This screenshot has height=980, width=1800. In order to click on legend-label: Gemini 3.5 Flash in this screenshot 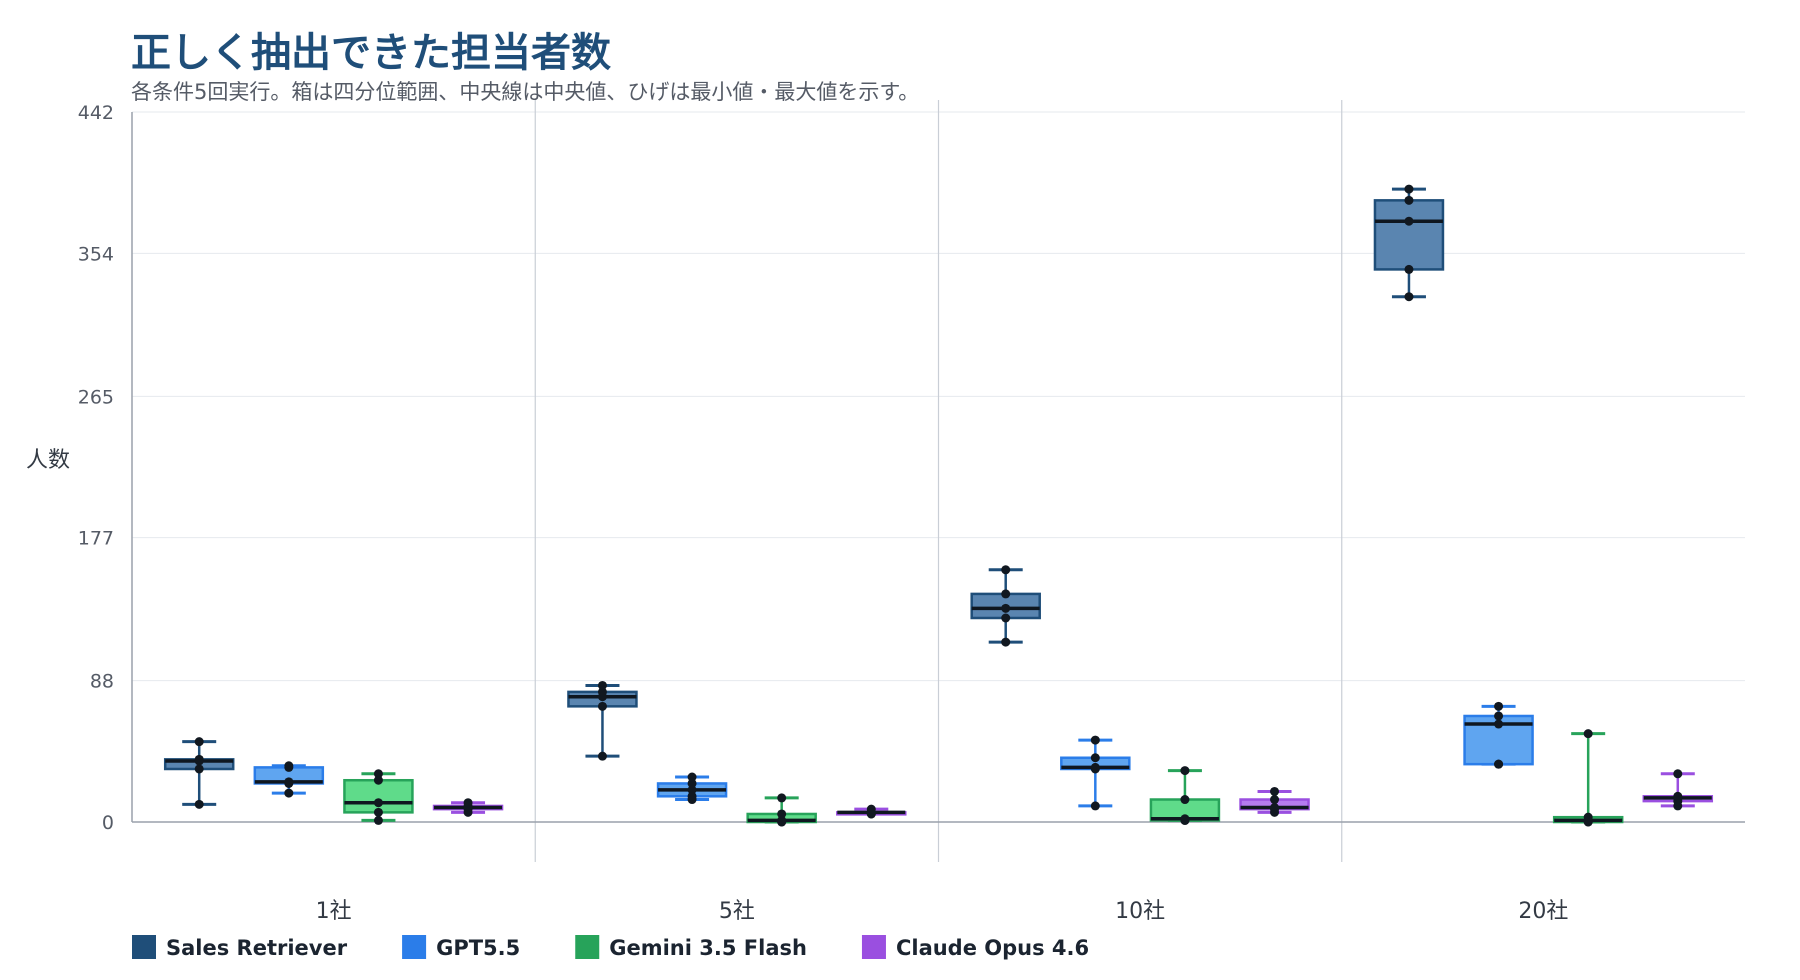, I will do `click(708, 948)`.